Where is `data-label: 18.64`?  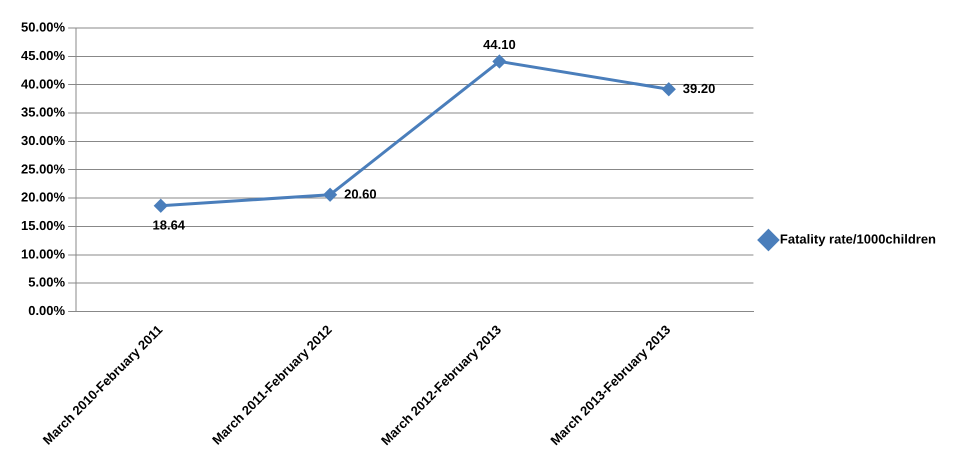
data-label: 18.64 is located at coordinates (169, 224).